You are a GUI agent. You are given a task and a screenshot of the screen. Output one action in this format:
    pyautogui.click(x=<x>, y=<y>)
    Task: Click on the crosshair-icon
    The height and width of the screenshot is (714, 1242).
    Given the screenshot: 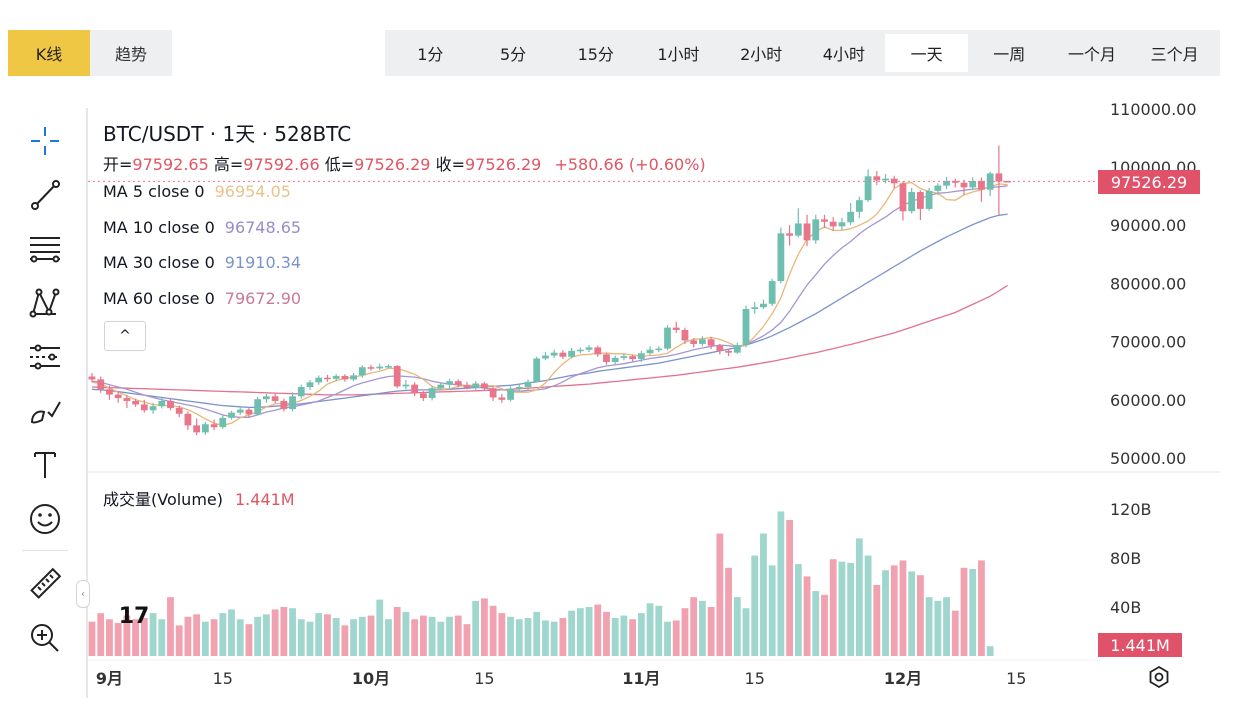 What is the action you would take?
    pyautogui.click(x=45, y=141)
    